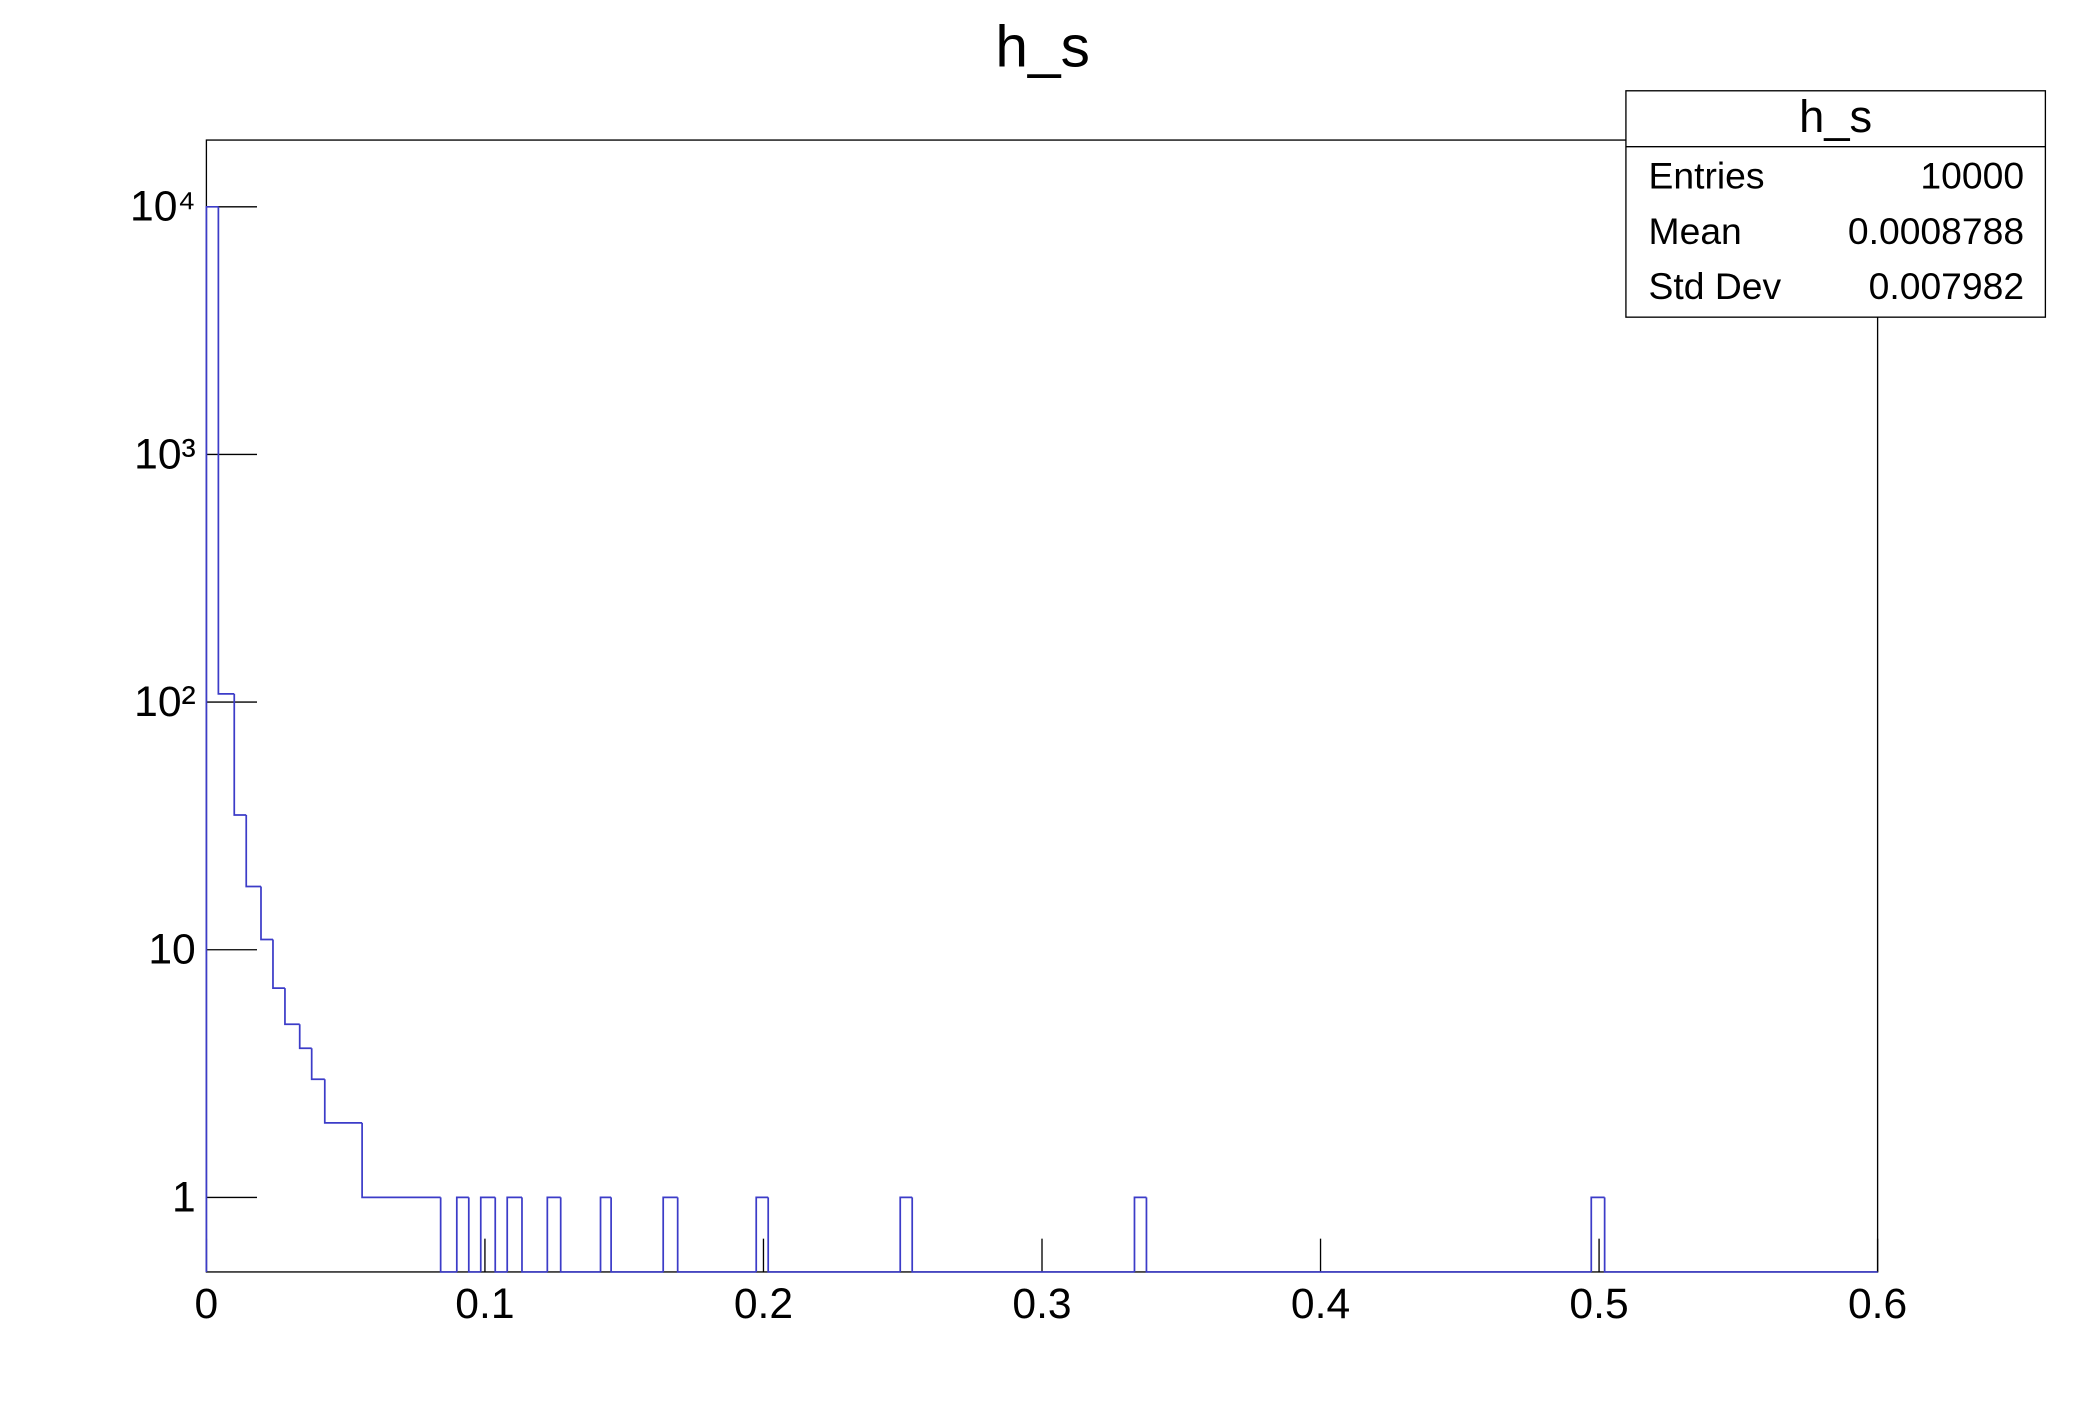 This screenshot has width=2088, height=1416. I want to click on x-tick-label: 0.1, so click(484, 1304).